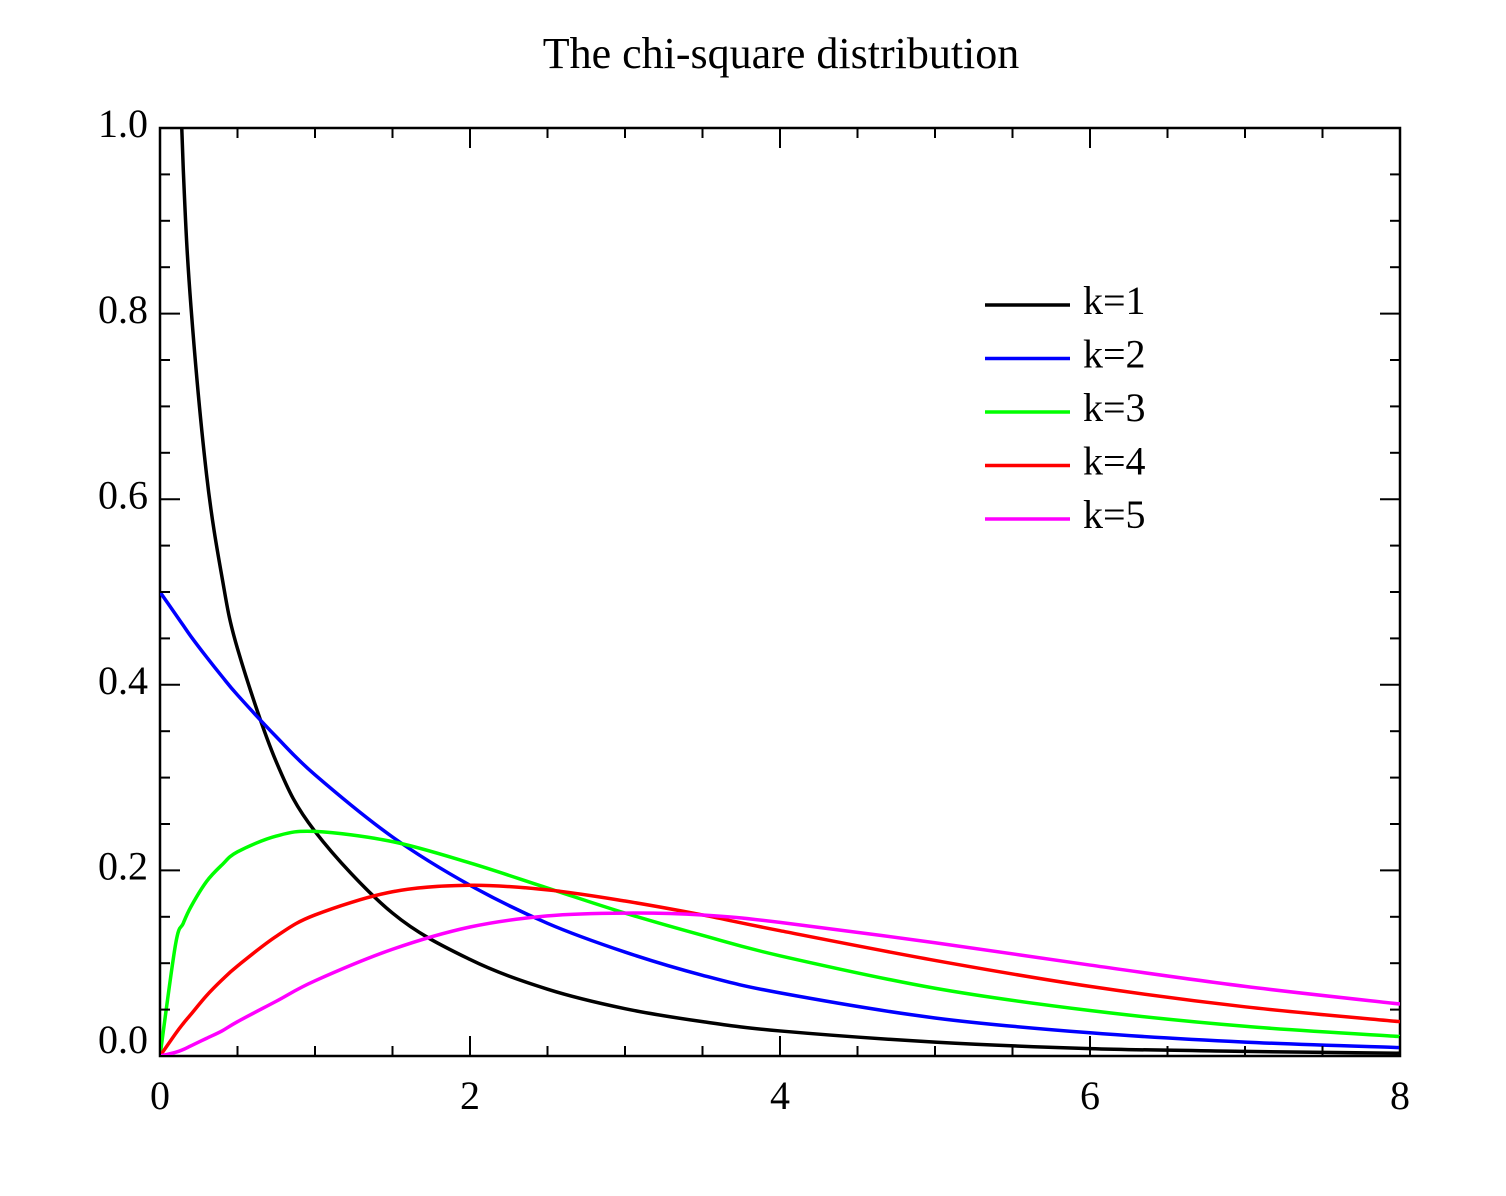  I want to click on legend-label: k=5, so click(1114, 514).